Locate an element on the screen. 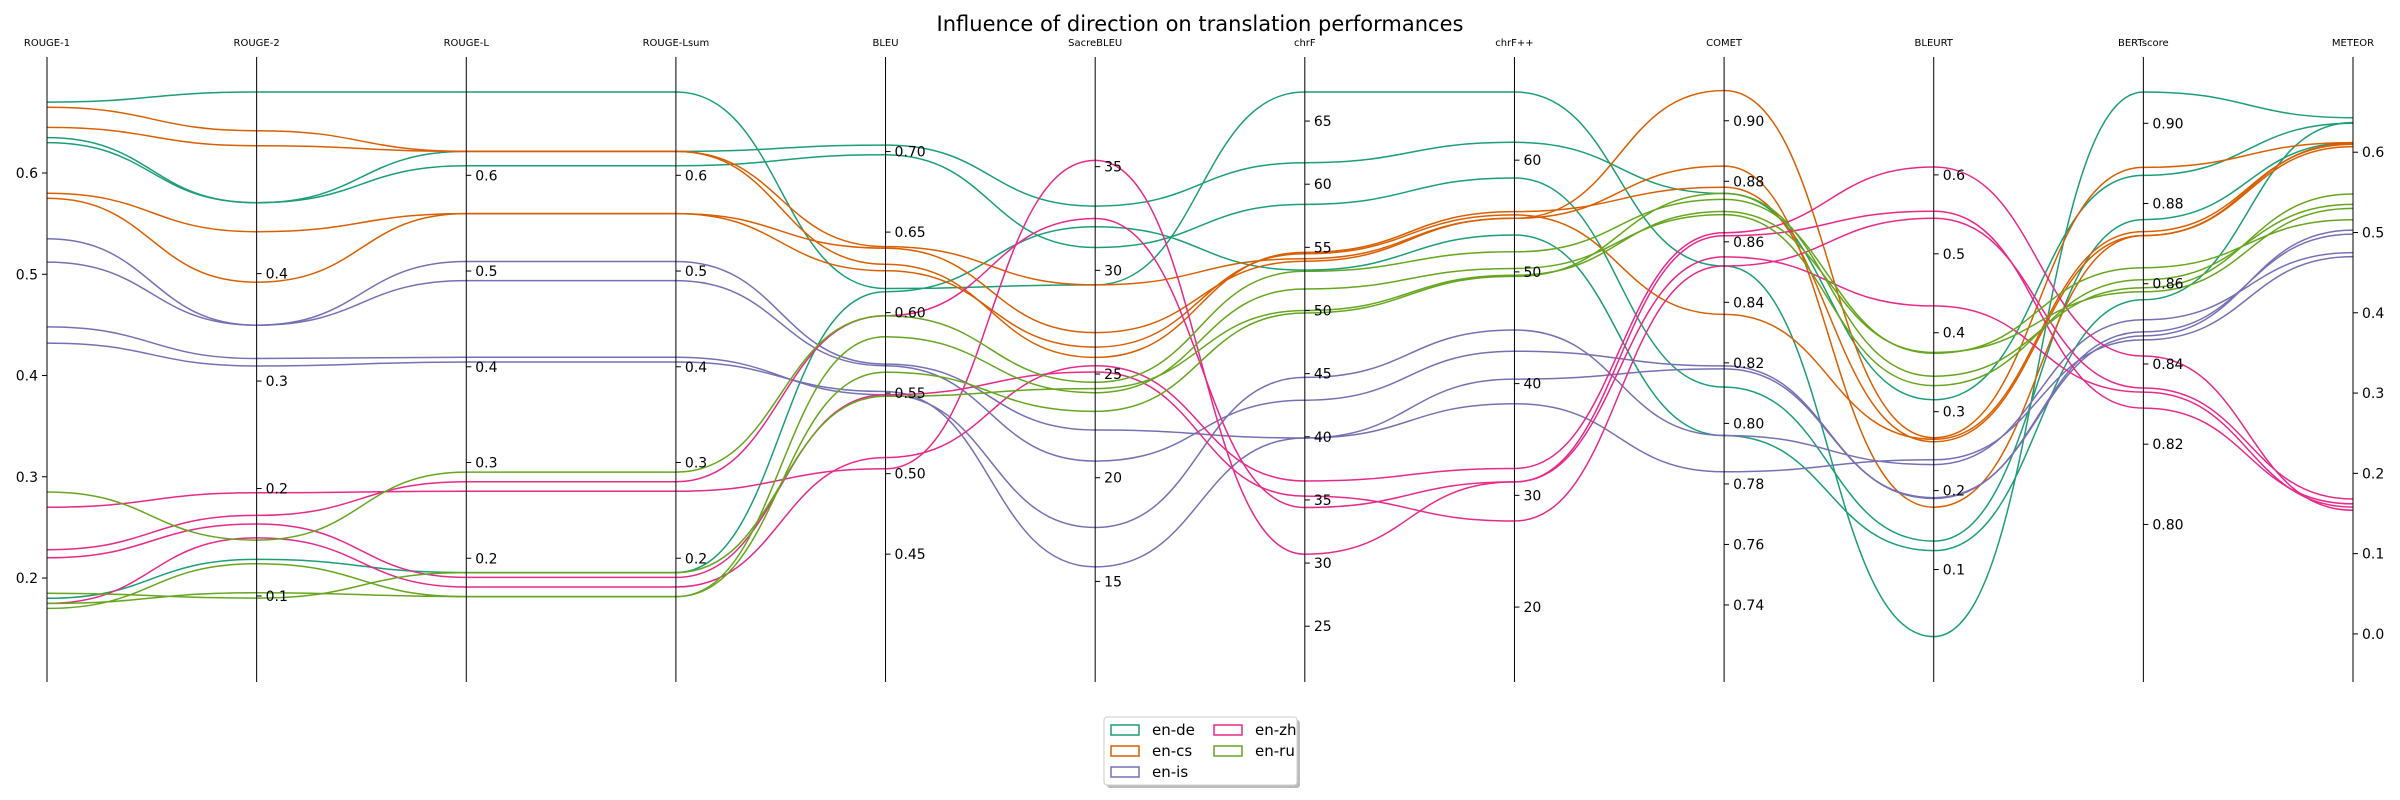  legend-entry-en-de: en-de is located at coordinates (1152, 730).